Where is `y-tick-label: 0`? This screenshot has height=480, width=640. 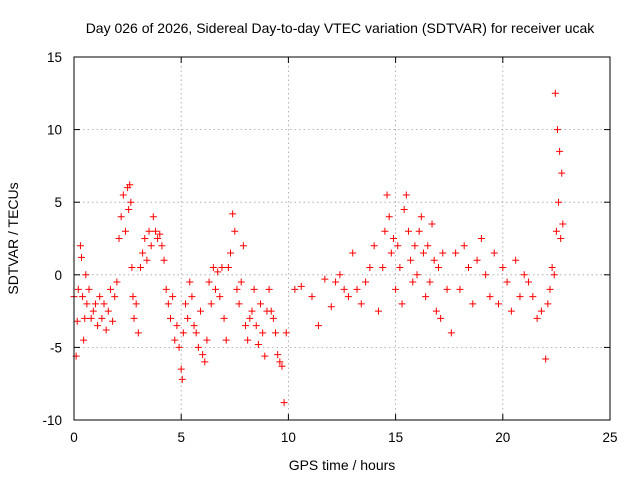
y-tick-label: 0 is located at coordinates (58, 275).